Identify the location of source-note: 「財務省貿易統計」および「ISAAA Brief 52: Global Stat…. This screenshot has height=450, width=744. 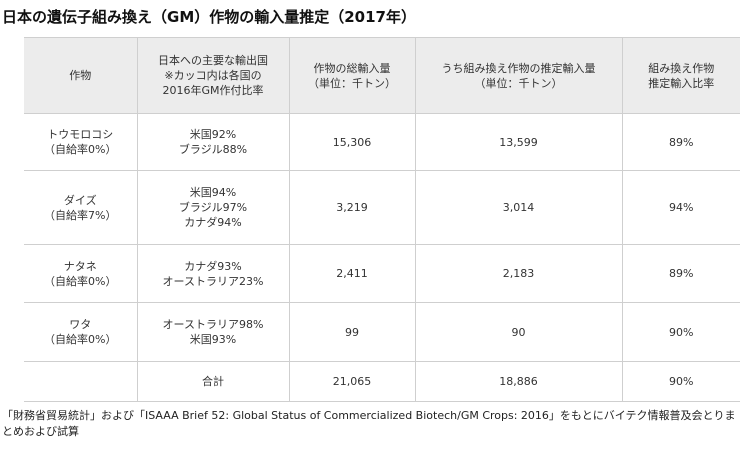
(369, 423).